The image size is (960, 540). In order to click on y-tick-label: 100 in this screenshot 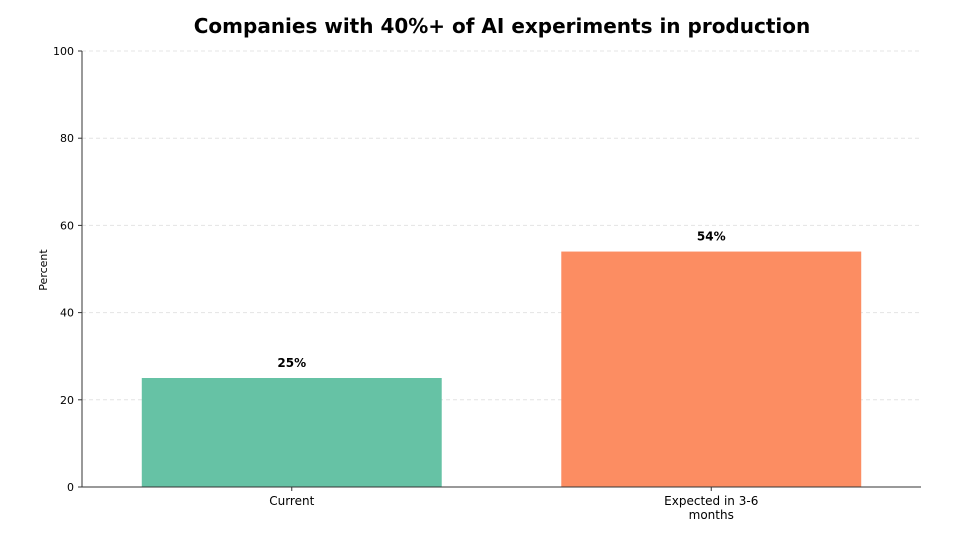, I will do `click(63, 51)`.